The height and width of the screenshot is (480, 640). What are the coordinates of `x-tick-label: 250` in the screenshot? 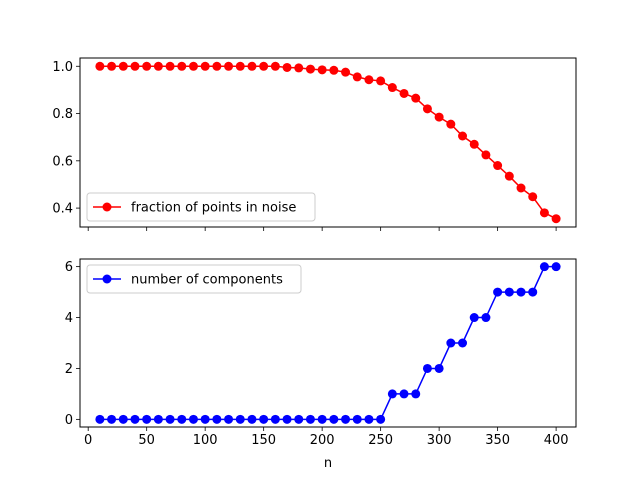 It's located at (380, 440).